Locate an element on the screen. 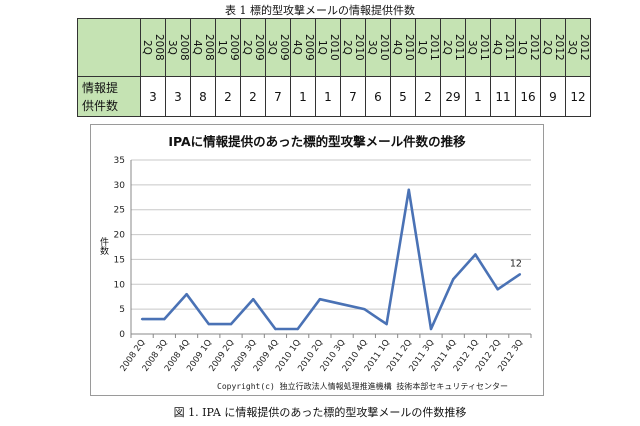 This screenshot has height=426, width=640. row-label-line2: 供件数 is located at coordinates (100, 105).